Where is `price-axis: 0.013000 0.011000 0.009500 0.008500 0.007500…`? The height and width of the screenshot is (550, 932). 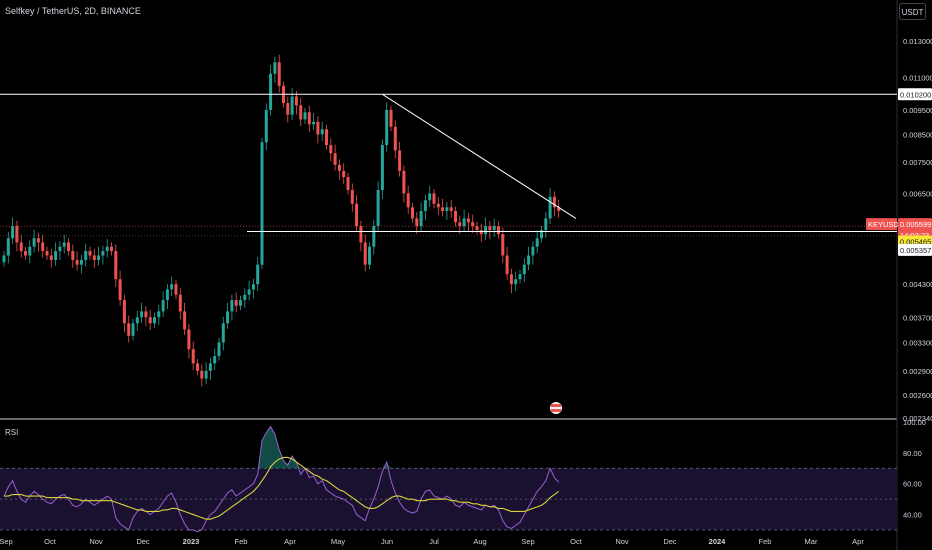
price-axis: 0.013000 0.011000 0.009500 0.008500 0.007500… is located at coordinates (917, 230).